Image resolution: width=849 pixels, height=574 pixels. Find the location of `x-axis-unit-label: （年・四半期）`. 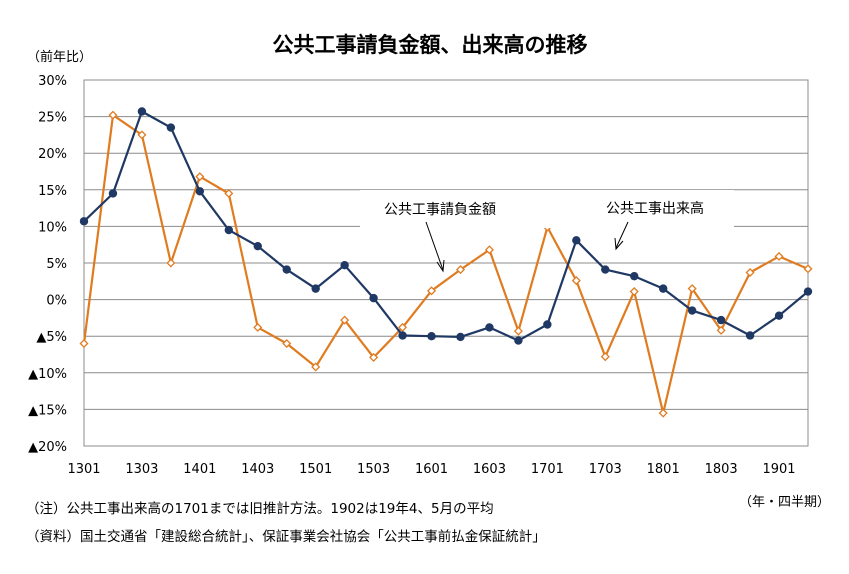

x-axis-unit-label: （年・四半期） is located at coordinates (784, 502).